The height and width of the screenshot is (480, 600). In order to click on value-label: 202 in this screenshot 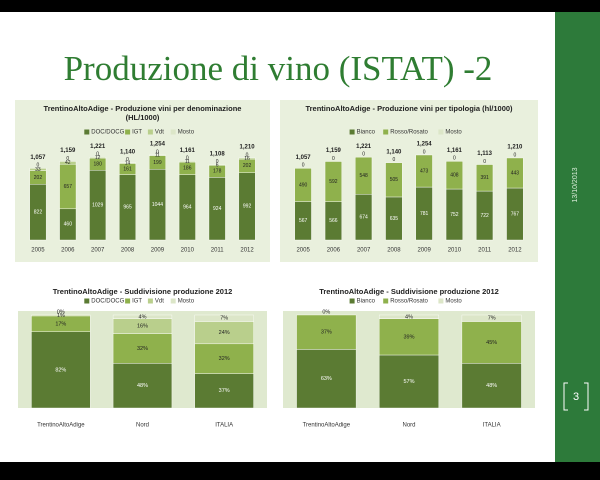, I will do `click(247, 166)`.